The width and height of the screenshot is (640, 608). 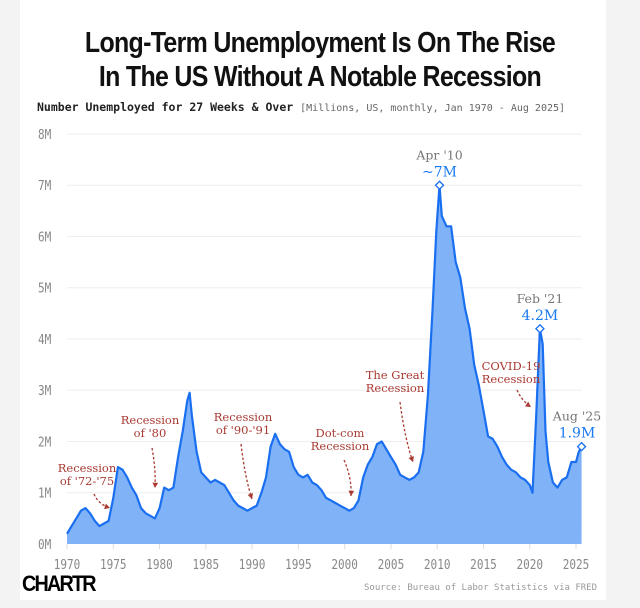 What do you see at coordinates (576, 416) in the screenshot?
I see `highlight-date: Aug '25` at bounding box center [576, 416].